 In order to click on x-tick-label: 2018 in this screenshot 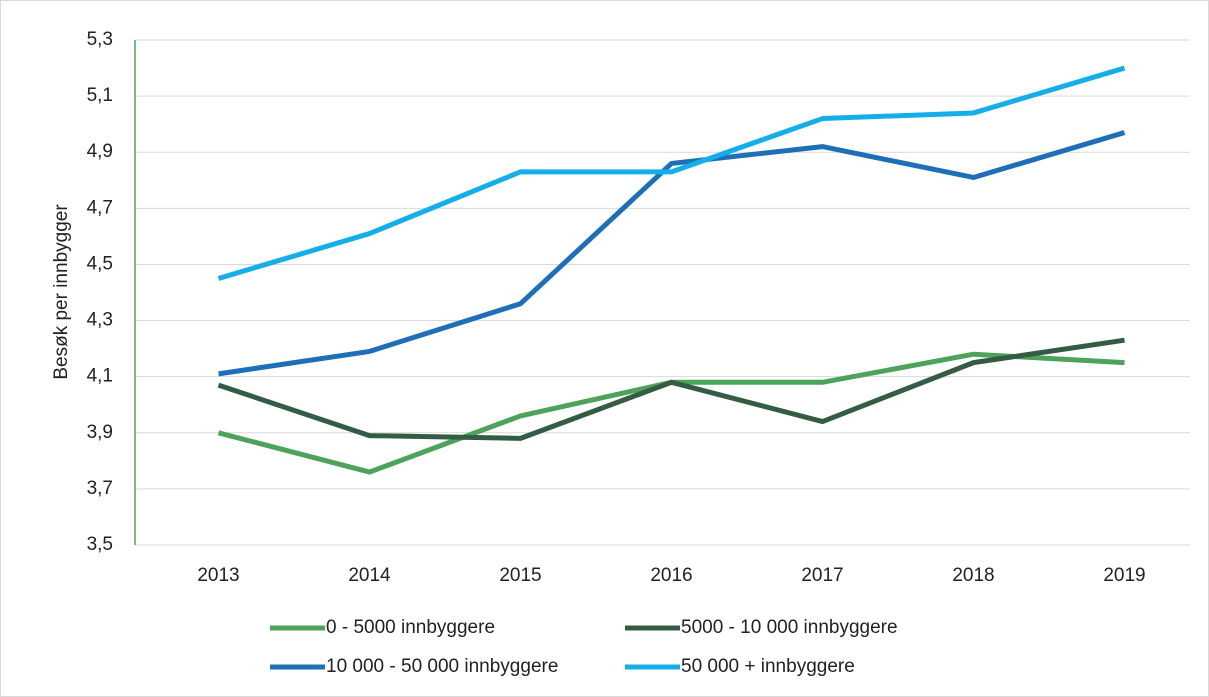, I will do `click(973, 575)`.